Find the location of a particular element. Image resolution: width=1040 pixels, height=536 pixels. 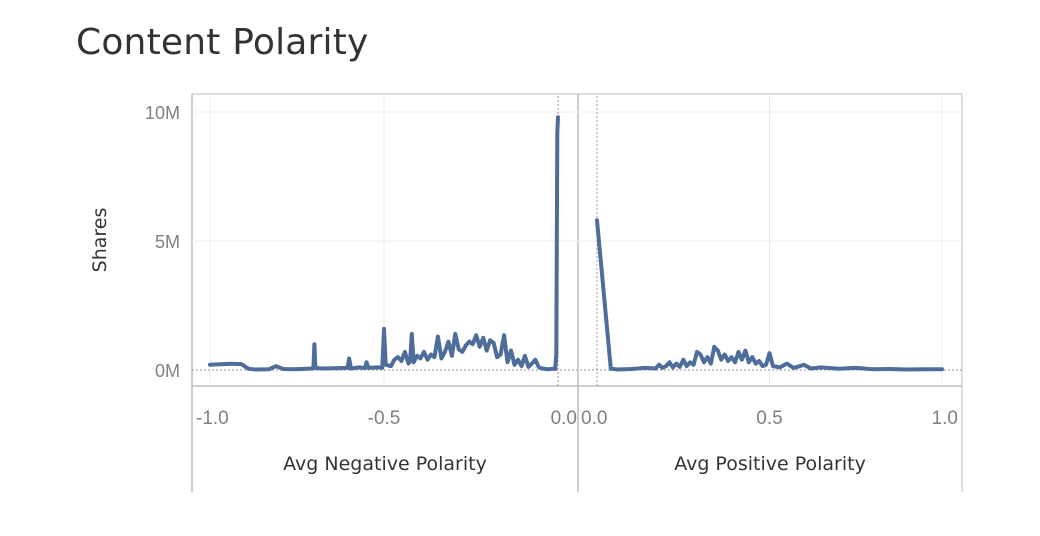

series-line-positive is located at coordinates (769, 295).